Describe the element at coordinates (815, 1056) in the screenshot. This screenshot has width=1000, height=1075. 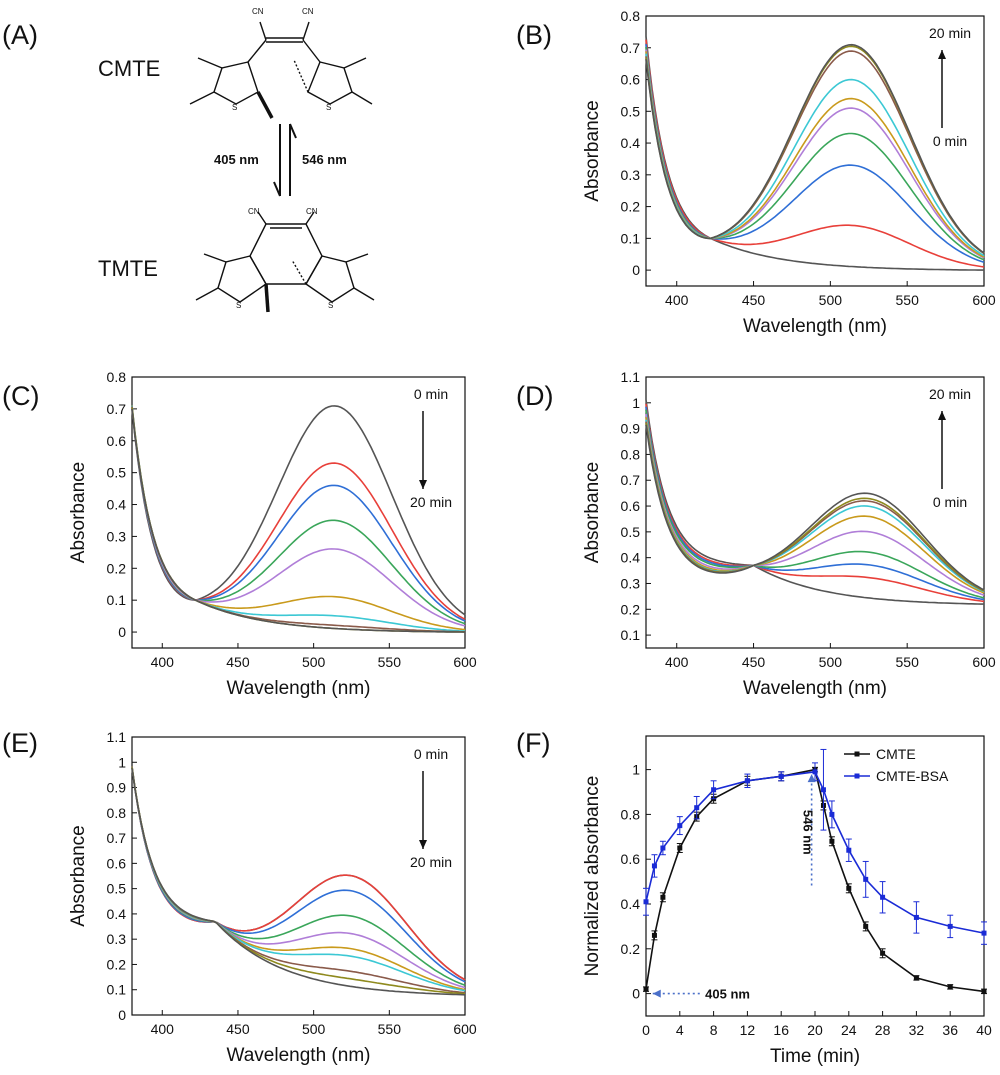
I see `x-axis-label: Time (min)` at that location.